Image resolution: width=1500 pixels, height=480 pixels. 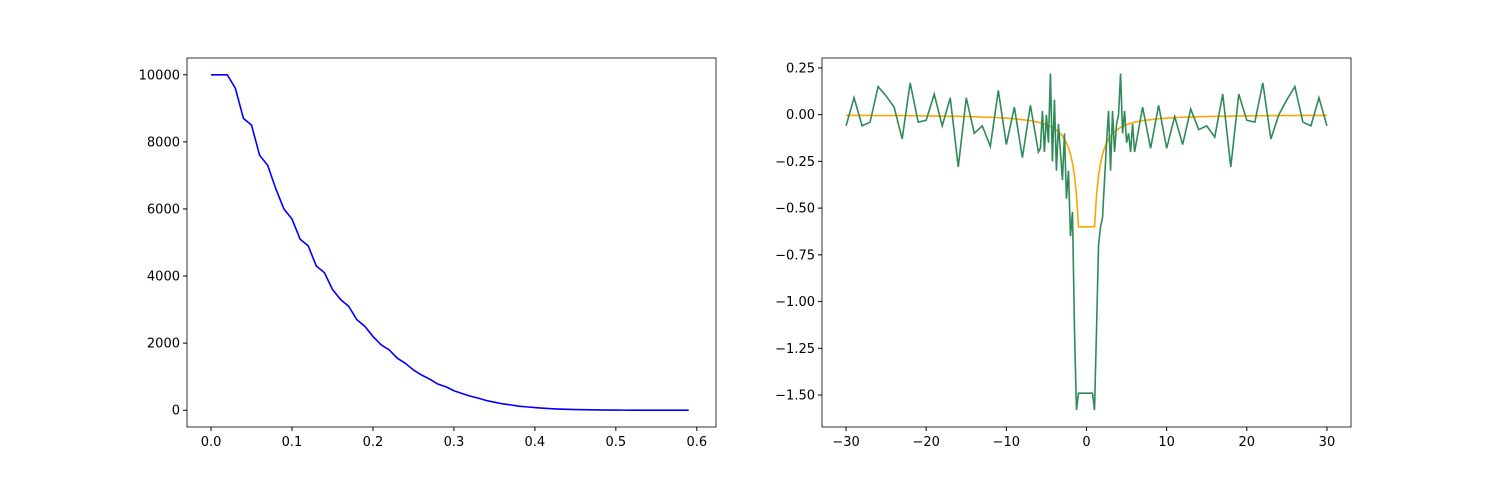 What do you see at coordinates (1247, 442) in the screenshot?
I see `x-tick-label: 20` at bounding box center [1247, 442].